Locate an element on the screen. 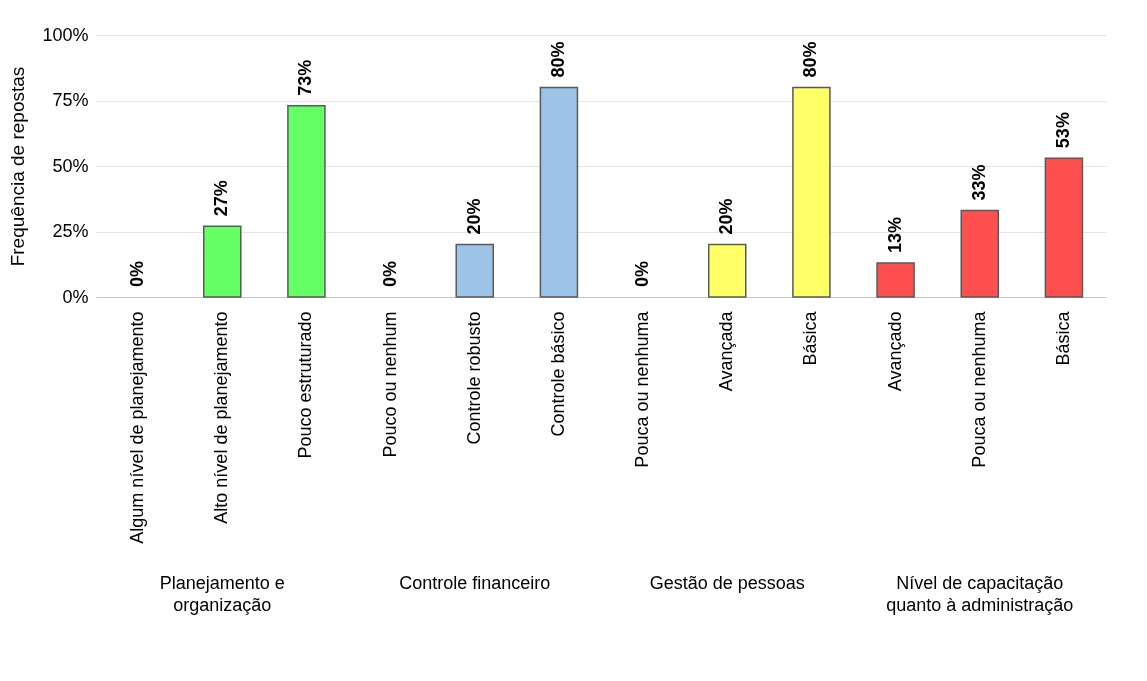  text: Nível de capacitação quanto à administração is located at coordinates (980, 594).